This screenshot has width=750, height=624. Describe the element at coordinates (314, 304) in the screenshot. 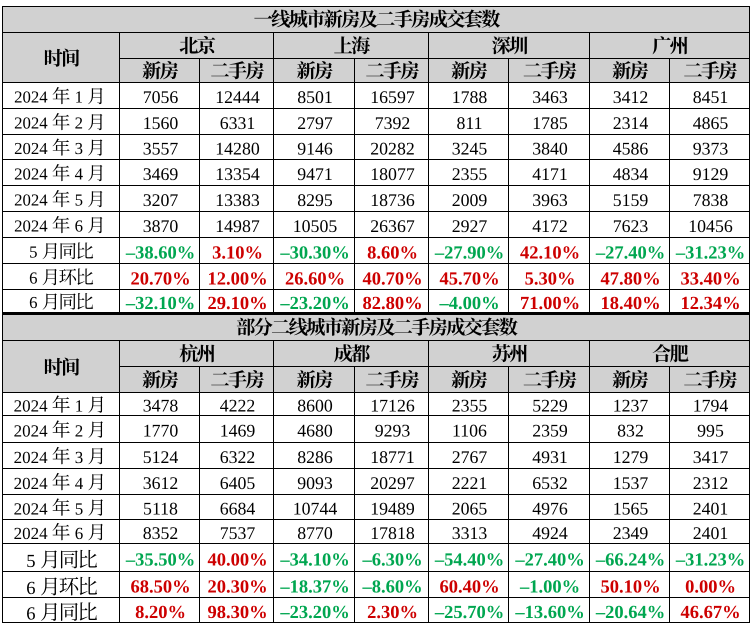

I see `svg-text: –23.20%` at that location.